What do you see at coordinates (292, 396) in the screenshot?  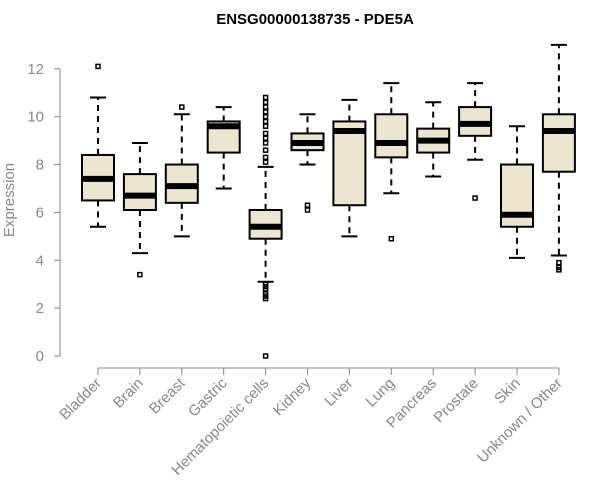 I see `x-tick-label: Kidney` at bounding box center [292, 396].